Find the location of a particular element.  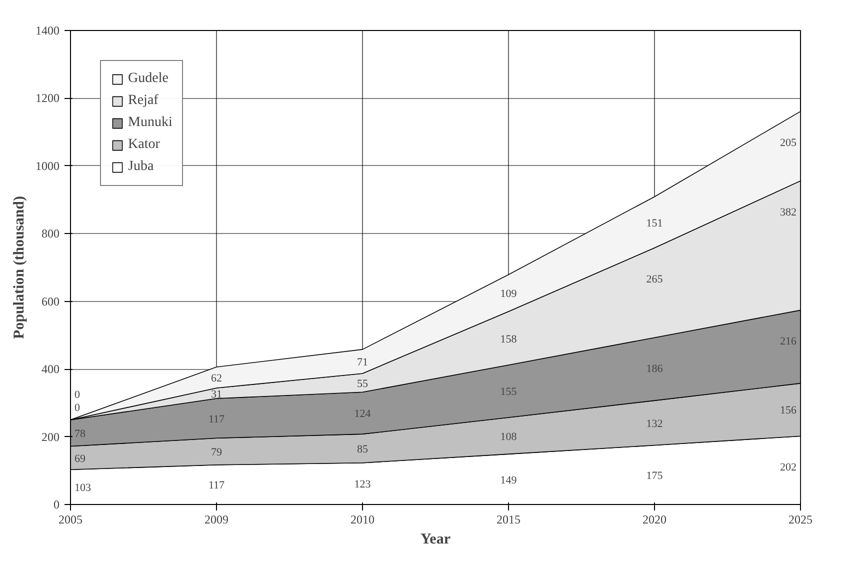

data-label: 124 is located at coordinates (363, 414).